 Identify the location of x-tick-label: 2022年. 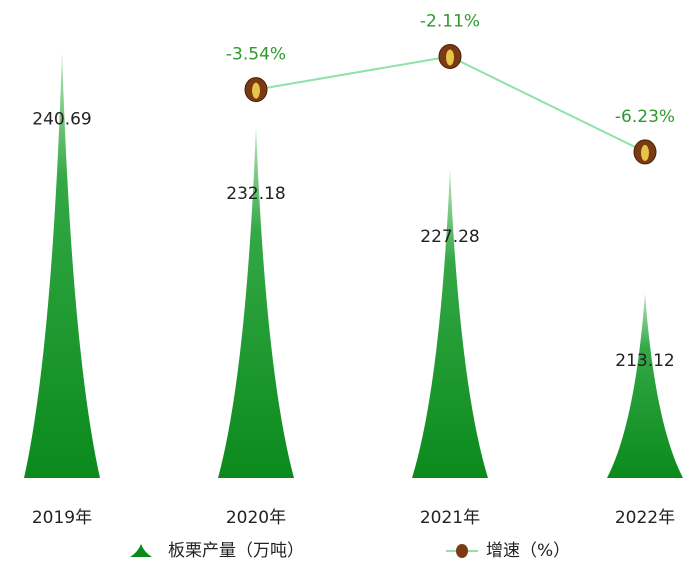
(645, 518).